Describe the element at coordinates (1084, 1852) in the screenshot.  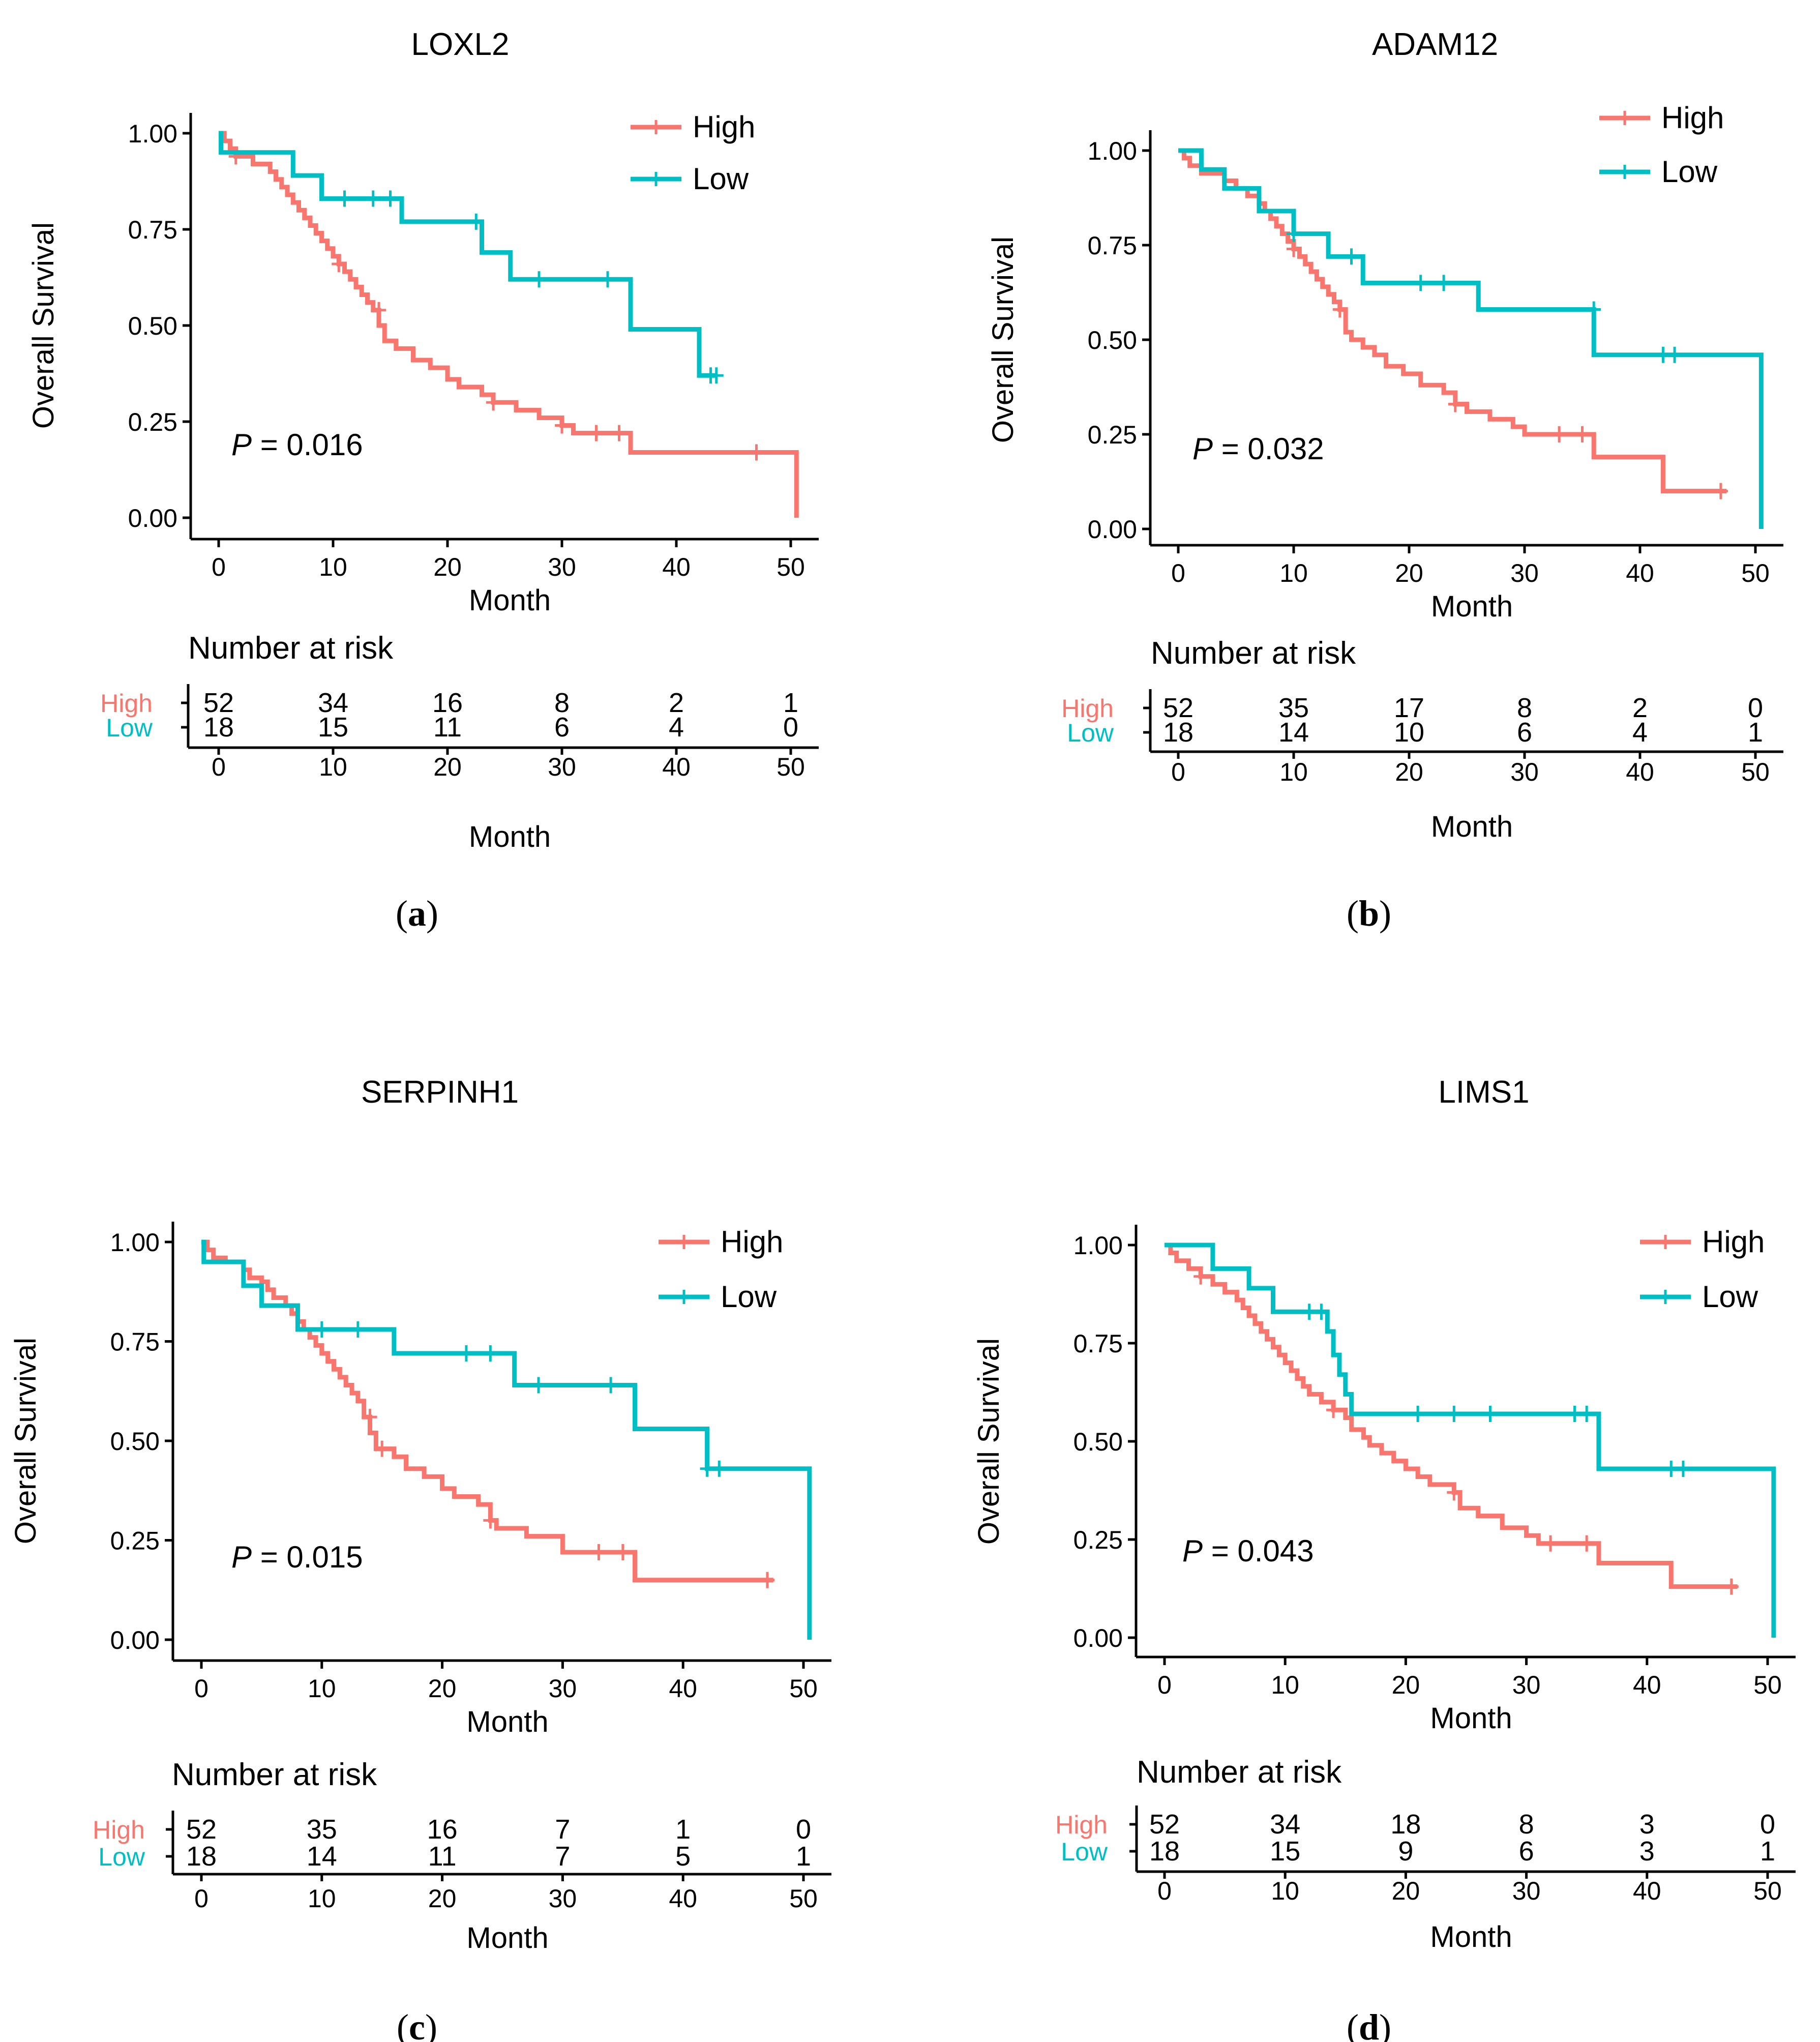
I see `risk-row-name-low: Low` at that location.